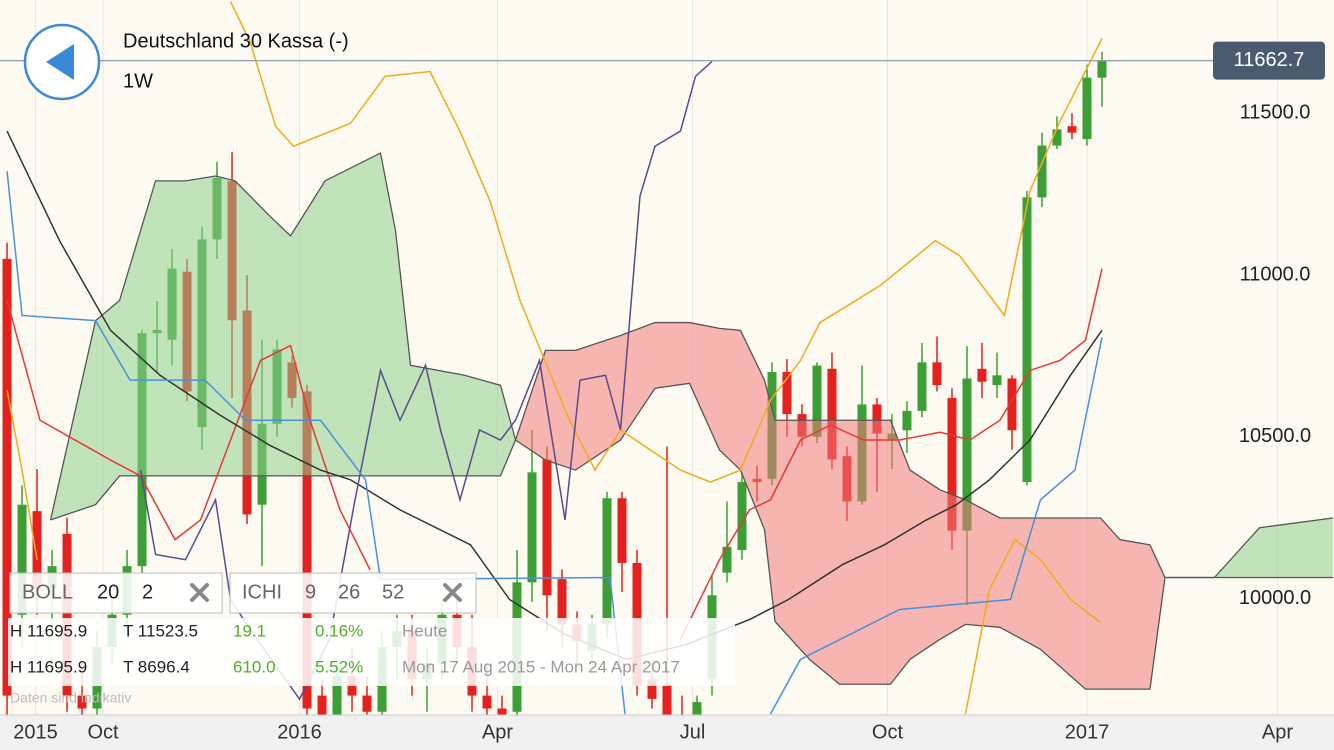 Image resolution: width=1334 pixels, height=750 pixels. Describe the element at coordinates (236, 41) in the screenshot. I see `instrument-title: Deutschland 30 Kassa (-)` at that location.